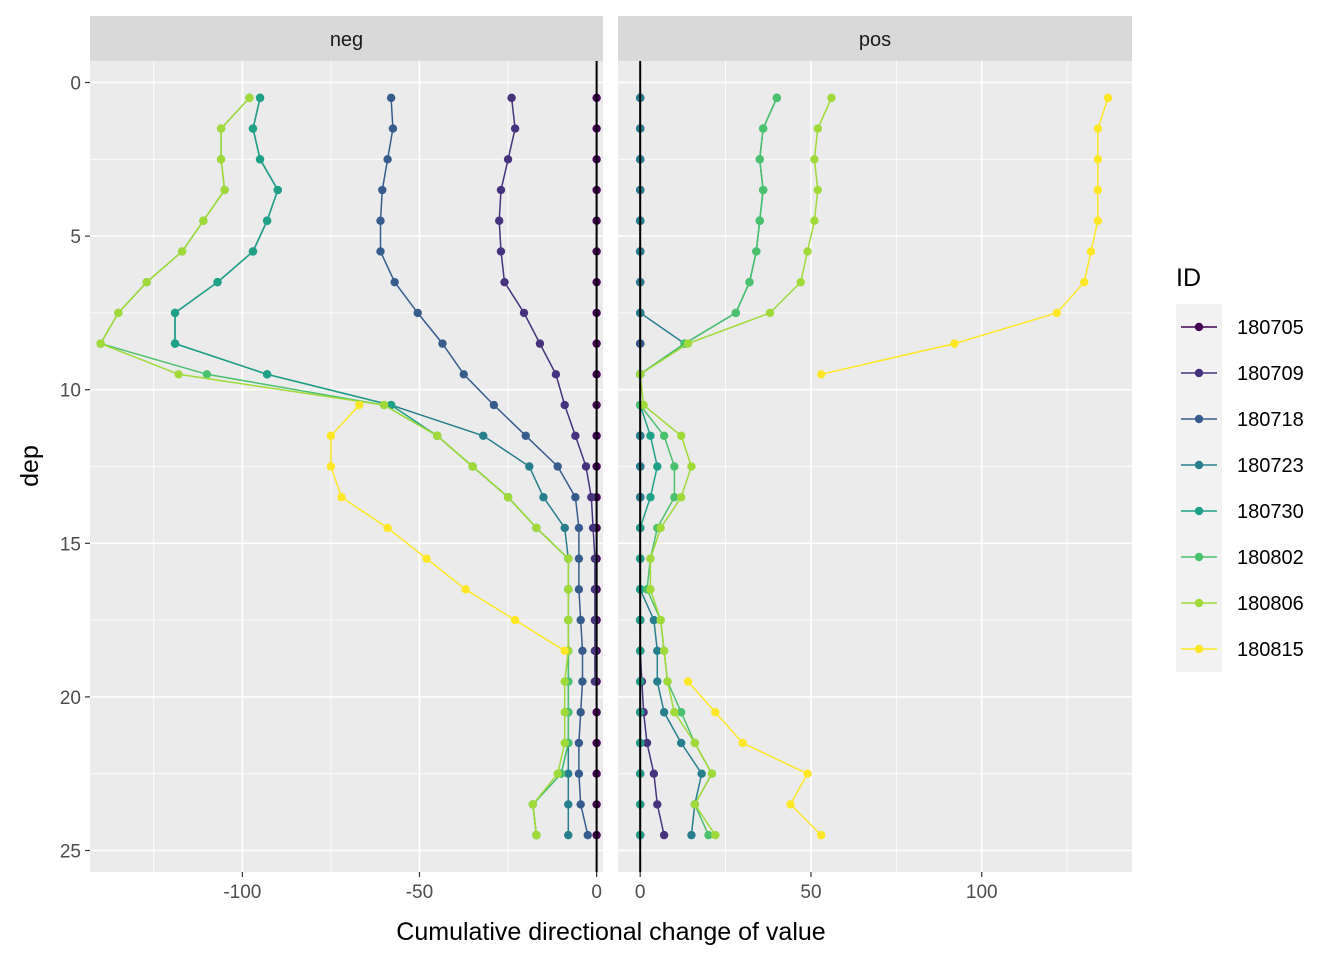 The width and height of the screenshot is (1344, 960). Describe the element at coordinates (1270, 466) in the screenshot. I see `legend-label-180723: 180723` at that location.